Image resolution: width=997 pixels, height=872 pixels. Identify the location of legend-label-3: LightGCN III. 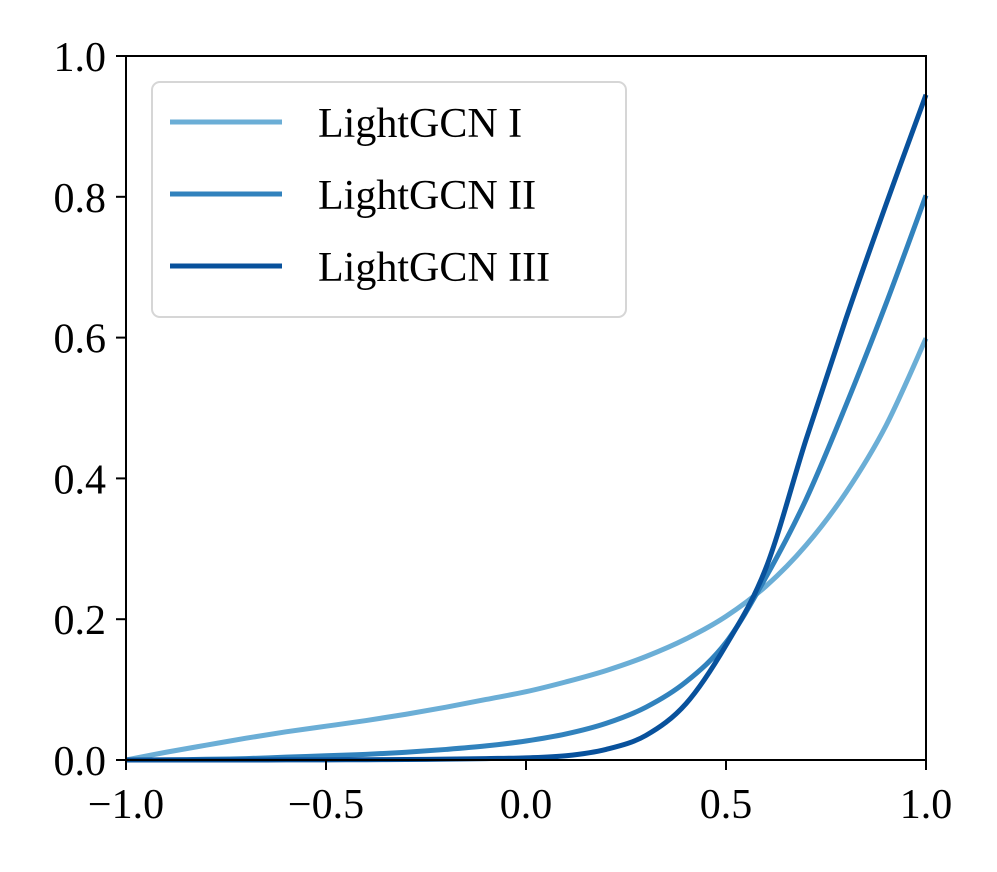
(434, 268).